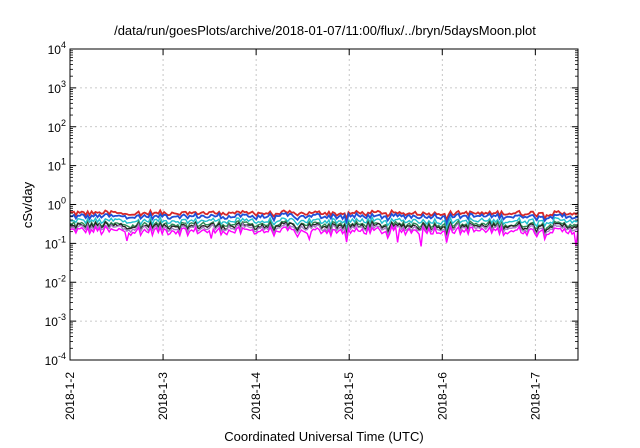  I want to click on y-tick-label: 10⁻², so click(55, 281).